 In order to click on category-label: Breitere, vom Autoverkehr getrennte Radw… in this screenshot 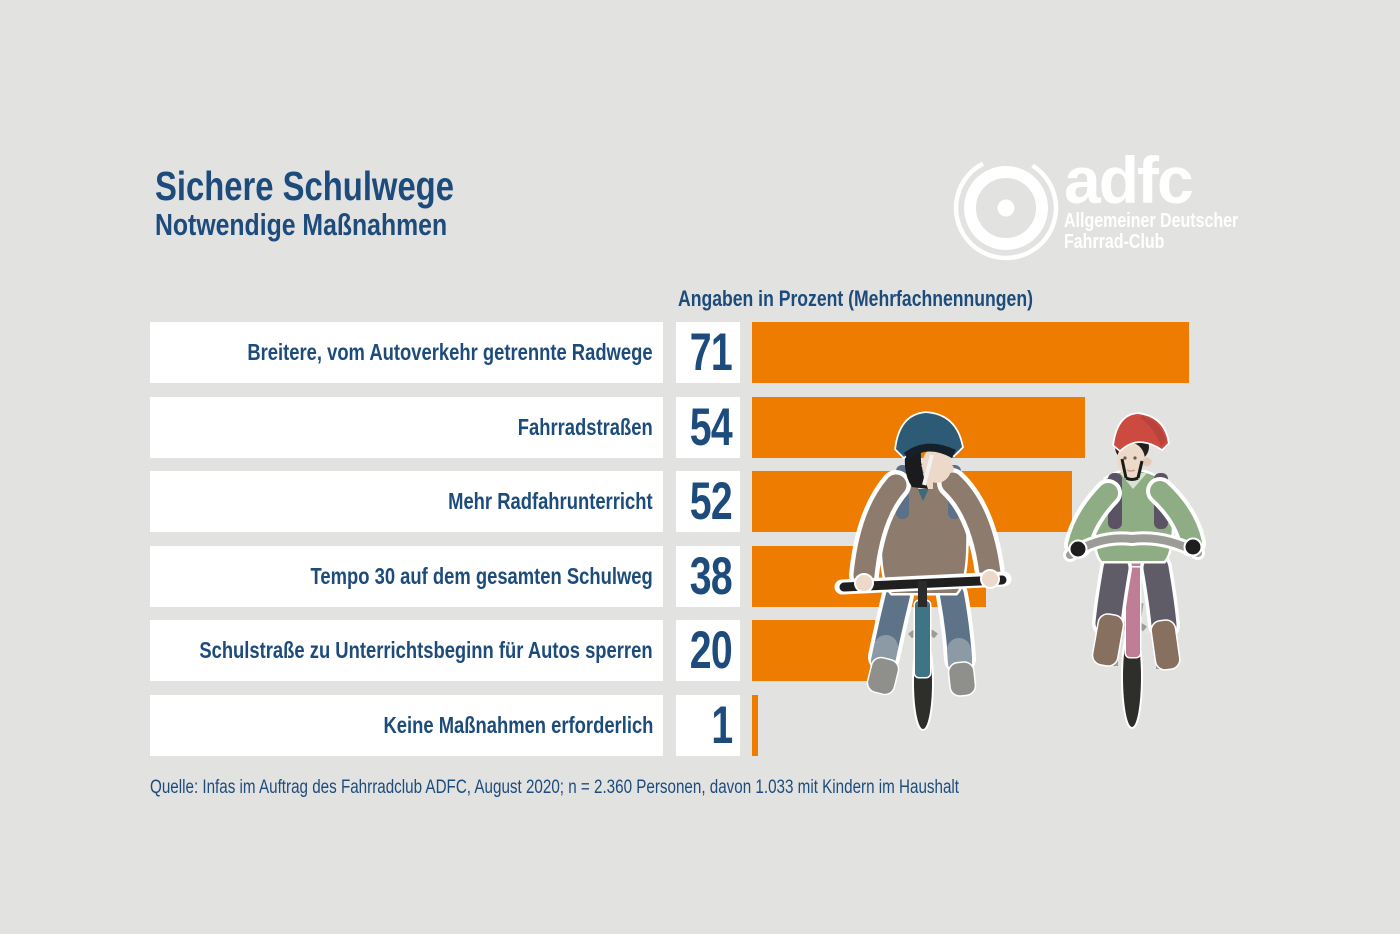, I will do `click(450, 352)`.